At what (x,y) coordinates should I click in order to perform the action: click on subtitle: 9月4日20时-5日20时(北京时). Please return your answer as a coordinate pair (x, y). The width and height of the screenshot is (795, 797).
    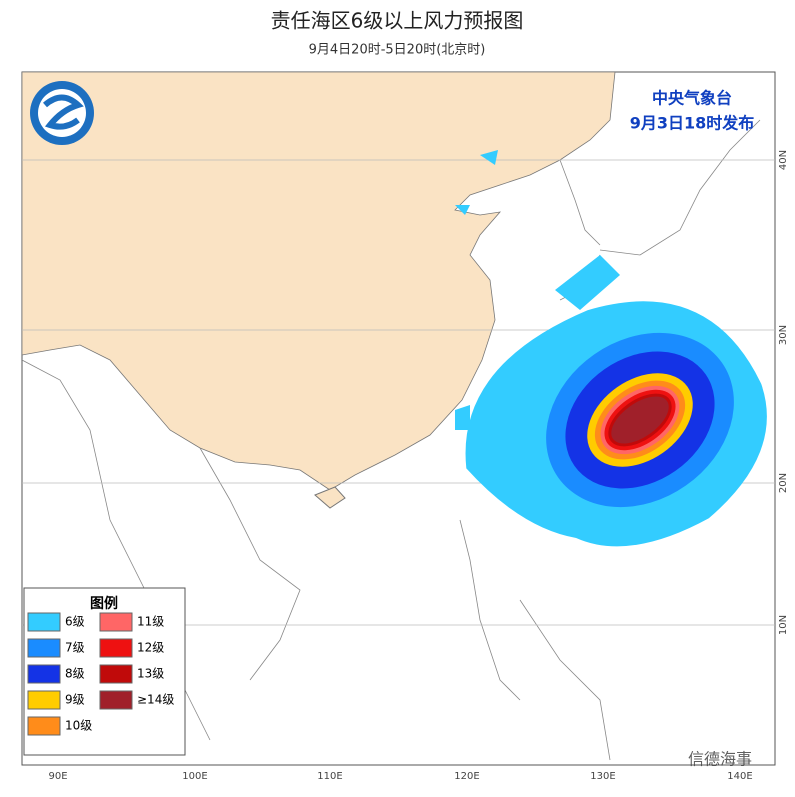
    Looking at the image, I should click on (397, 50).